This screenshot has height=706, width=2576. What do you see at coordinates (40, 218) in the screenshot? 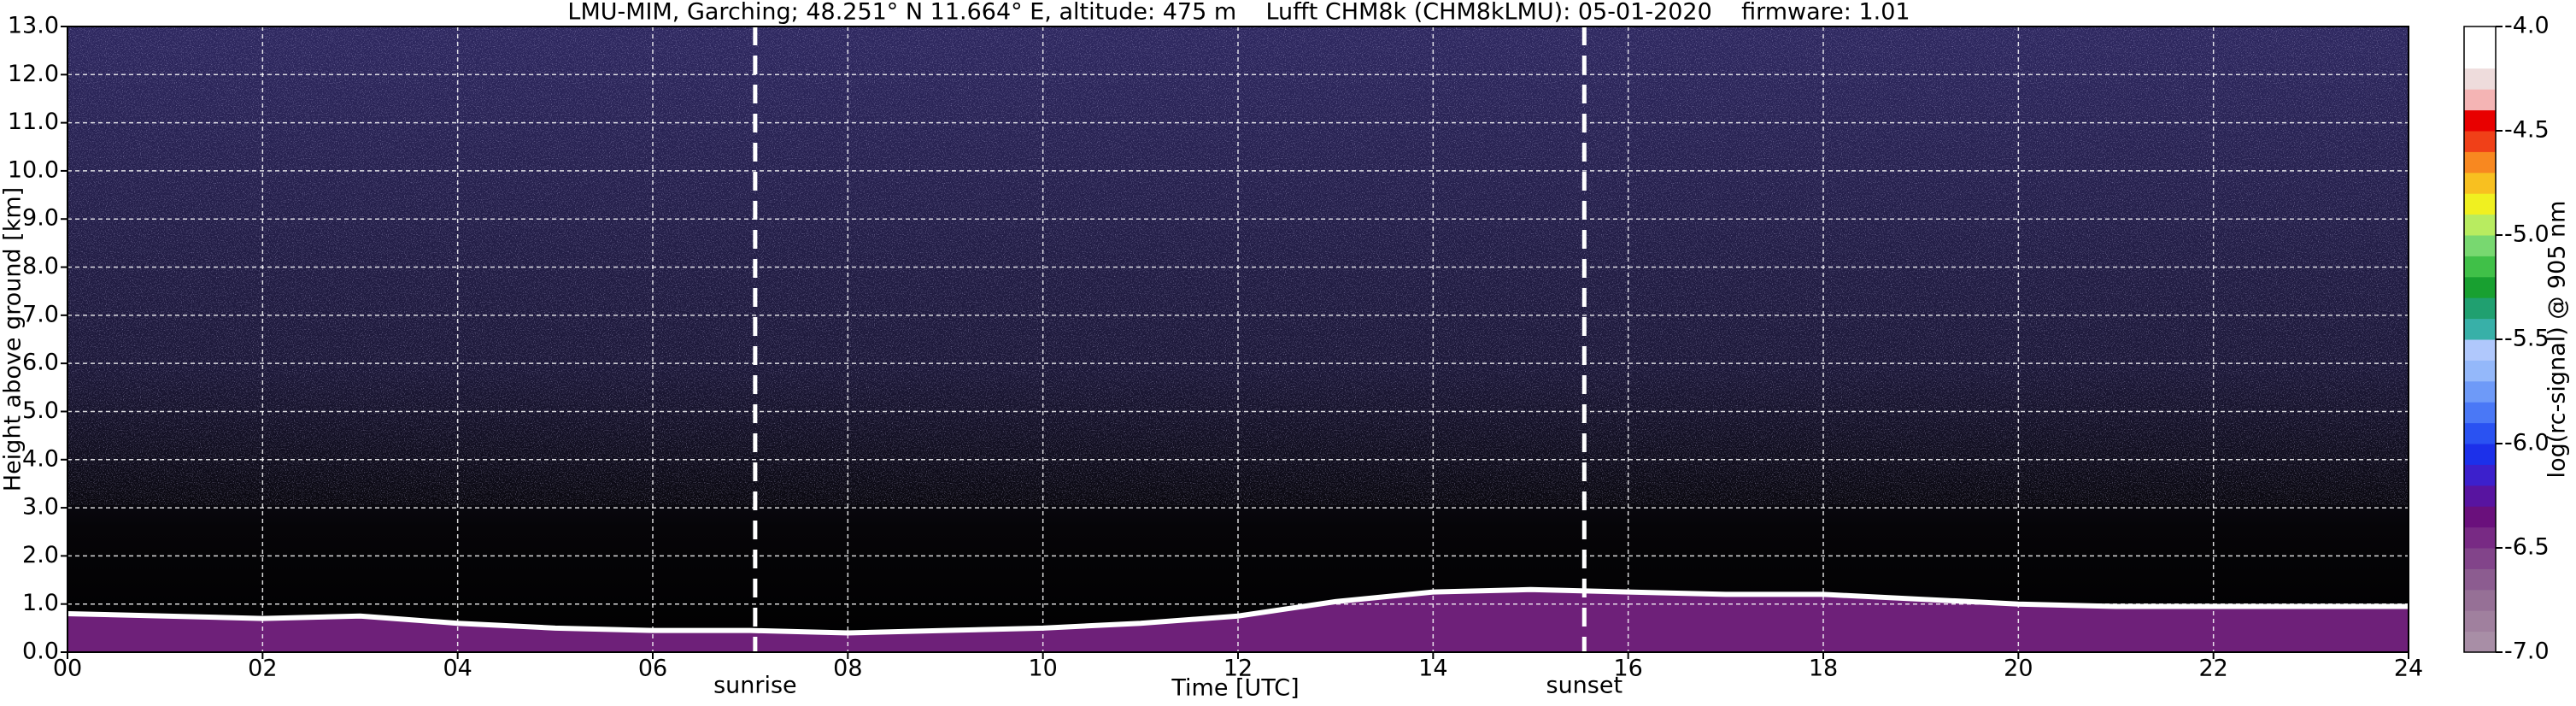
I see `y-tick-label: 9.0` at bounding box center [40, 218].